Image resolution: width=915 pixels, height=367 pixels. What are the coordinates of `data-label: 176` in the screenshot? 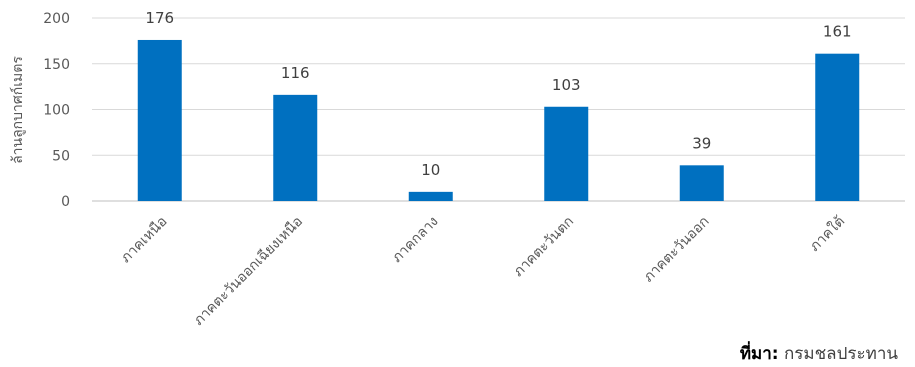 It's located at (159, 18).